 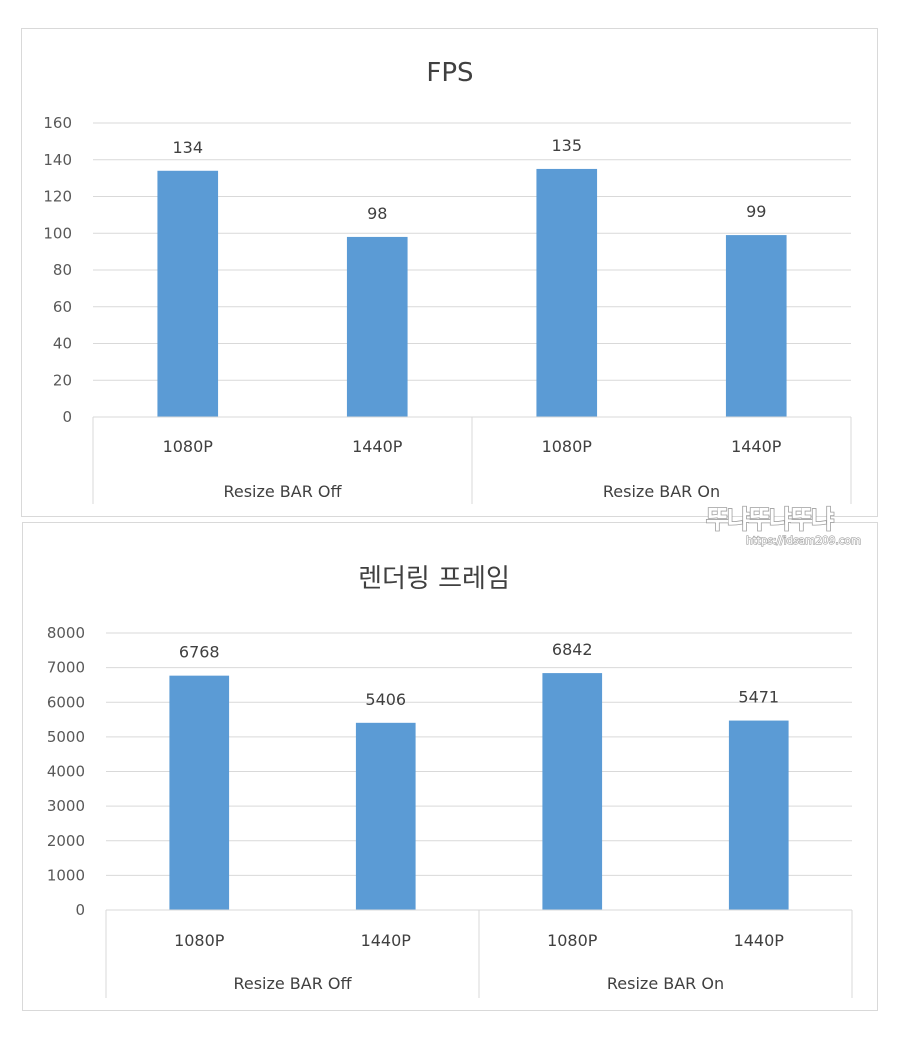 I want to click on data-label: 5406, so click(x=385, y=699).